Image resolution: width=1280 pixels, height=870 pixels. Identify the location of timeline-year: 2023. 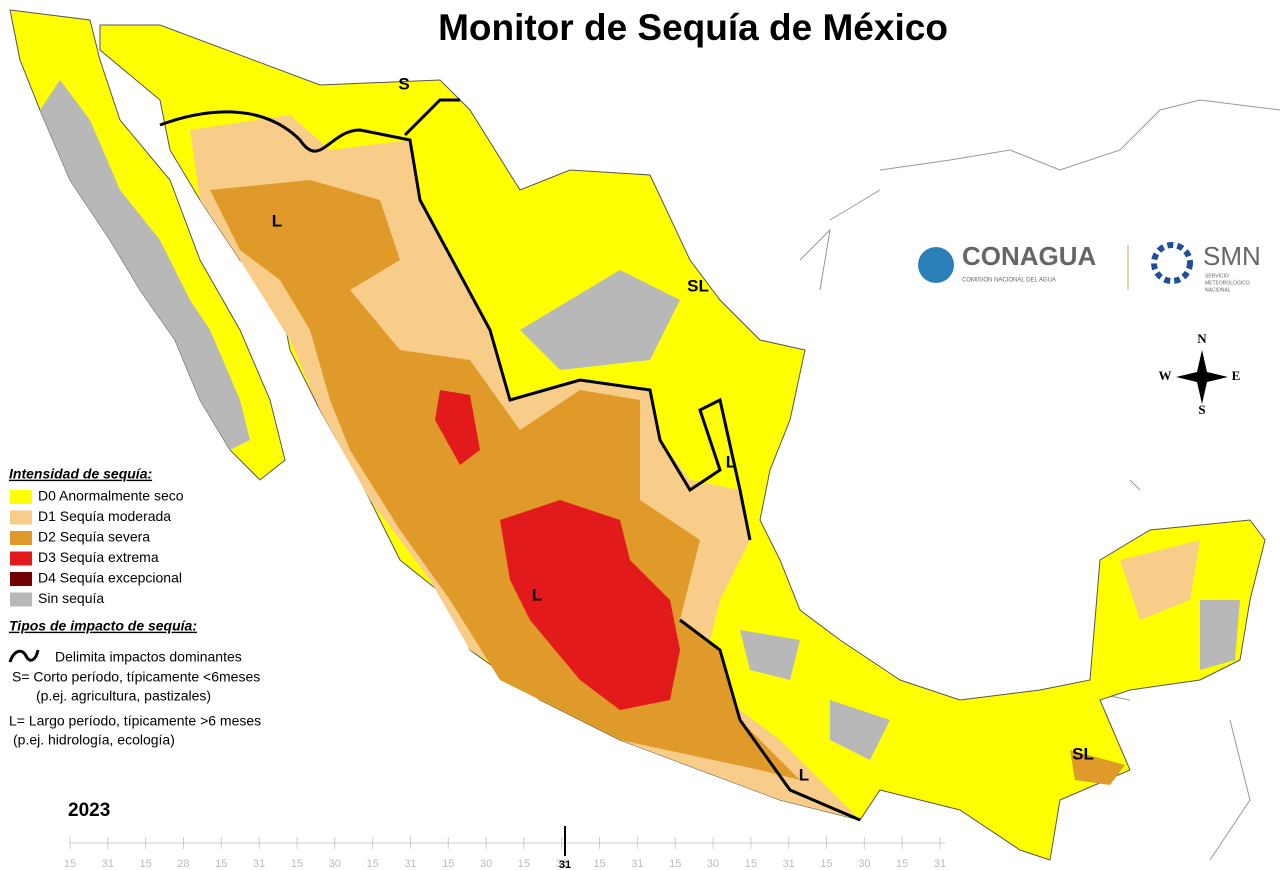
(89, 810).